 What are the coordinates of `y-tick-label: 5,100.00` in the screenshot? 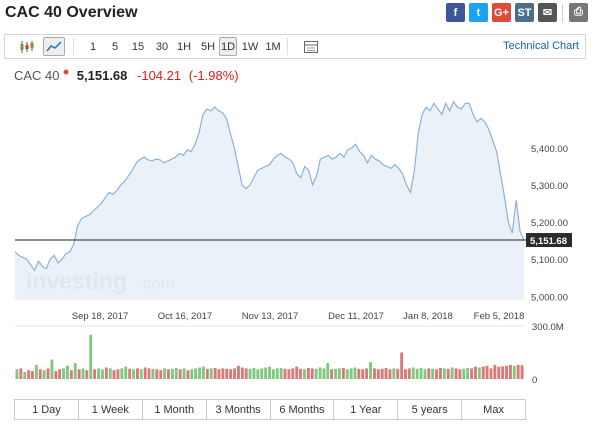 It's located at (549, 260).